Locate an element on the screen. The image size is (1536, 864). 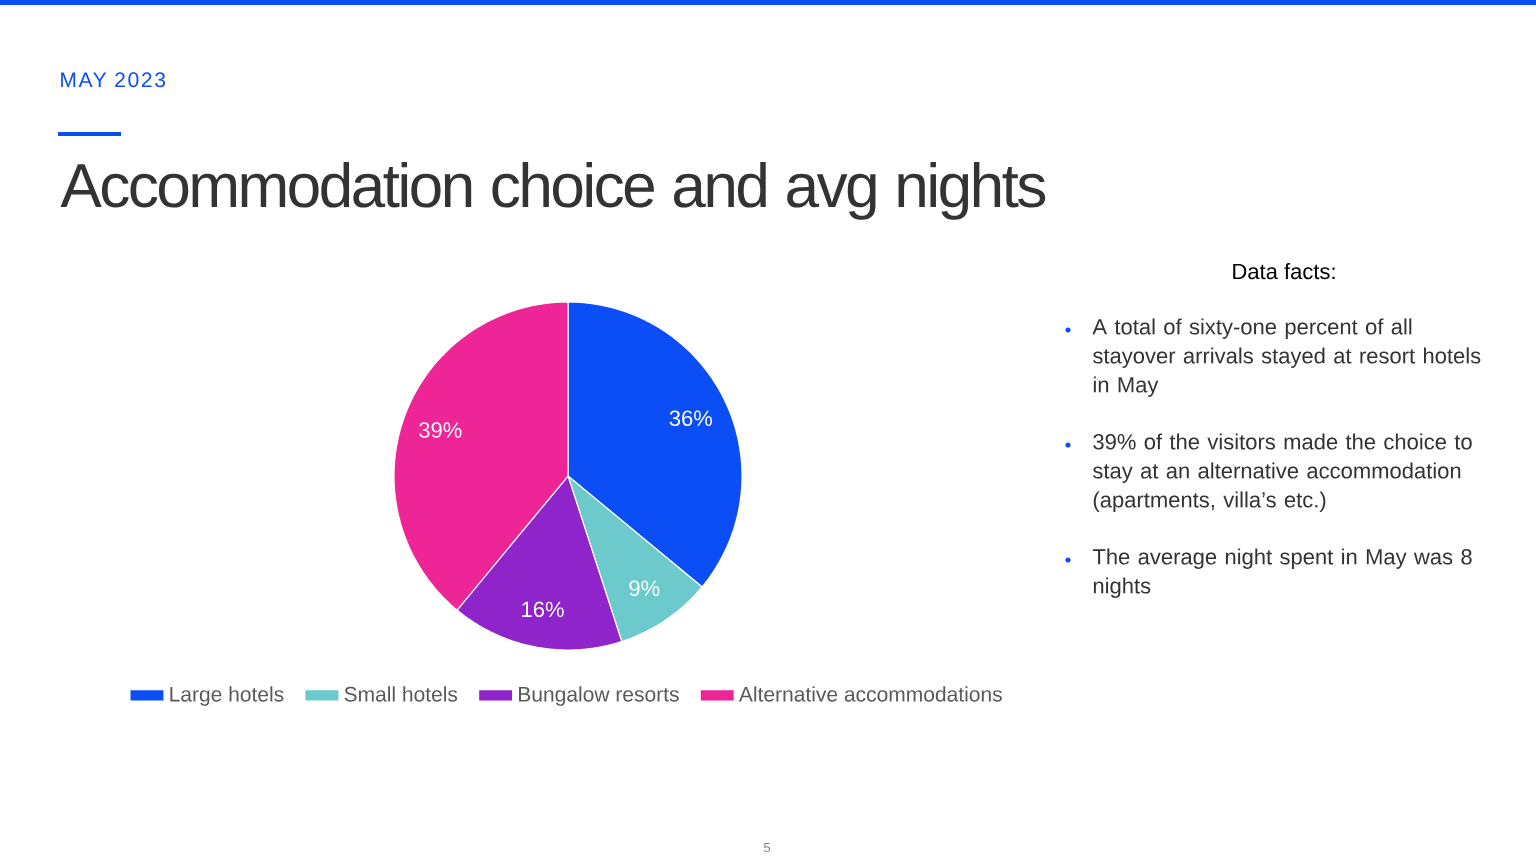
text: Data facts: is located at coordinates (1284, 271).